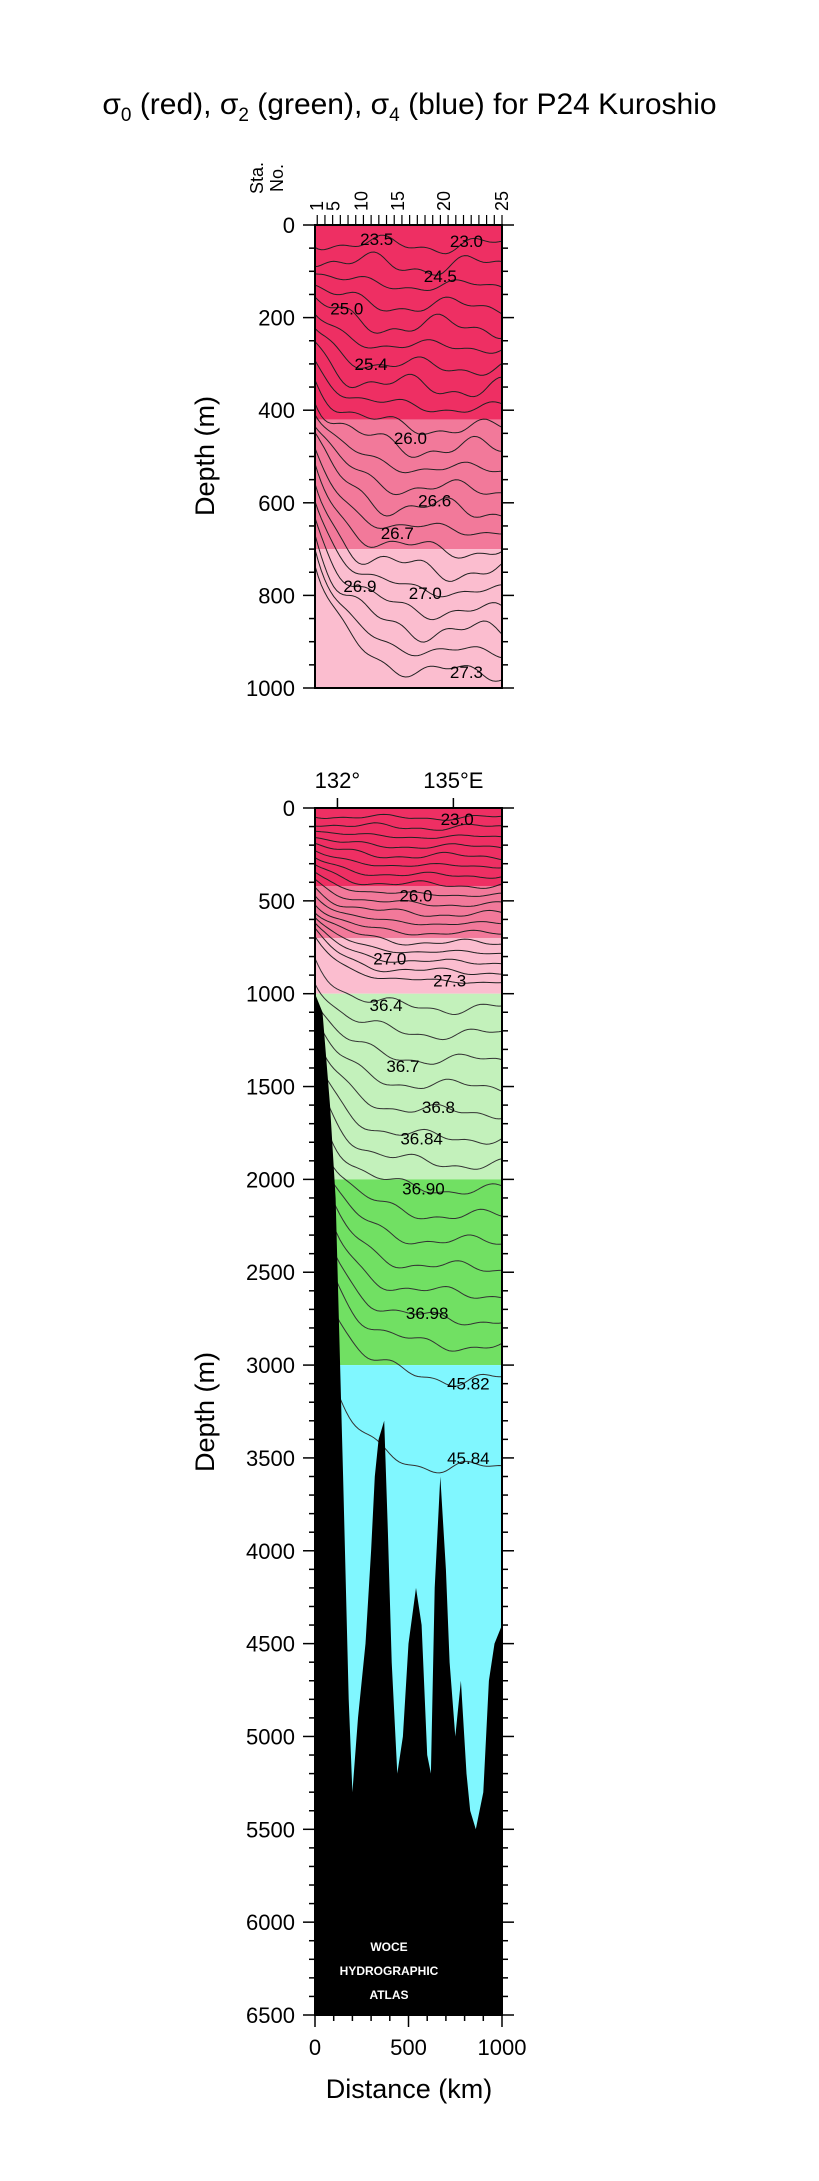 The image size is (819, 2181). What do you see at coordinates (408, 1504) in the screenshot?
I see `seafloor-topography` at bounding box center [408, 1504].